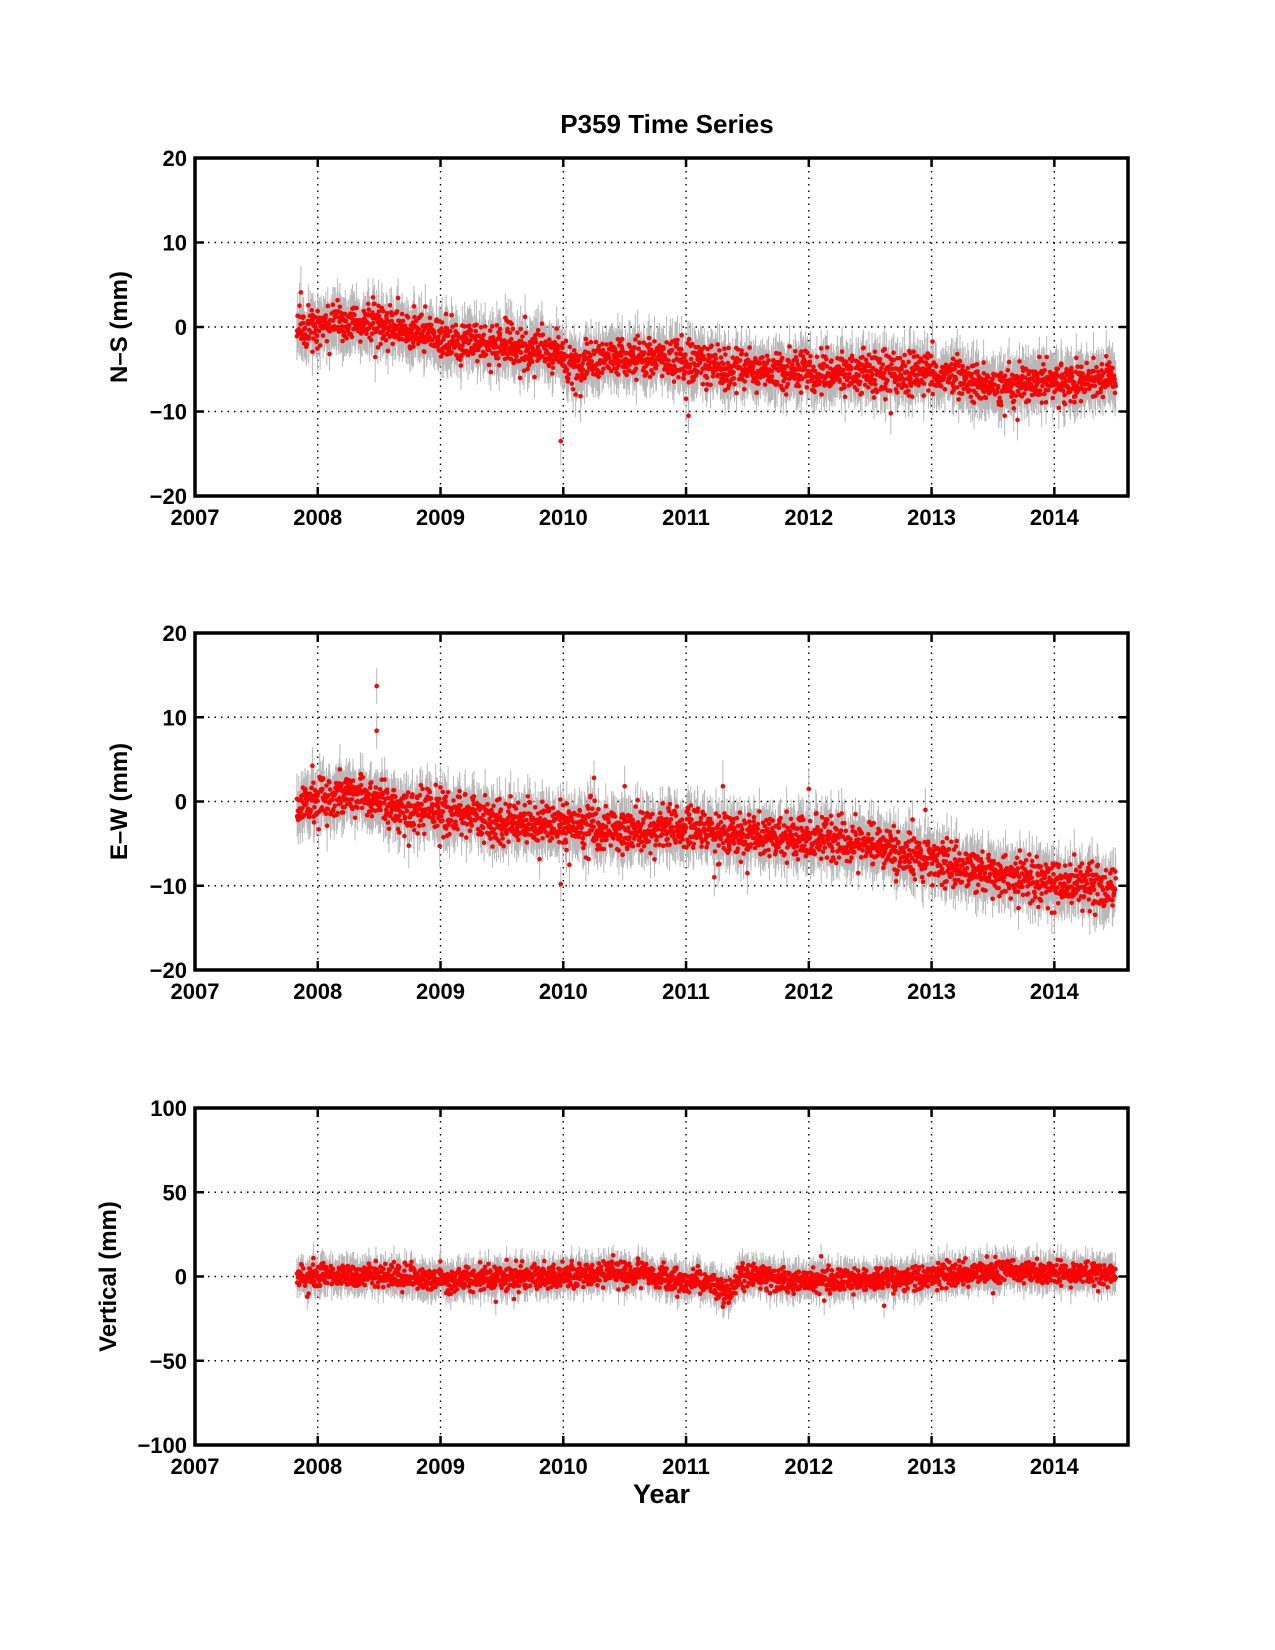 This screenshot has width=1275, height=1650. What do you see at coordinates (175, 158) in the screenshot?
I see `y-tick-label: 20` at bounding box center [175, 158].